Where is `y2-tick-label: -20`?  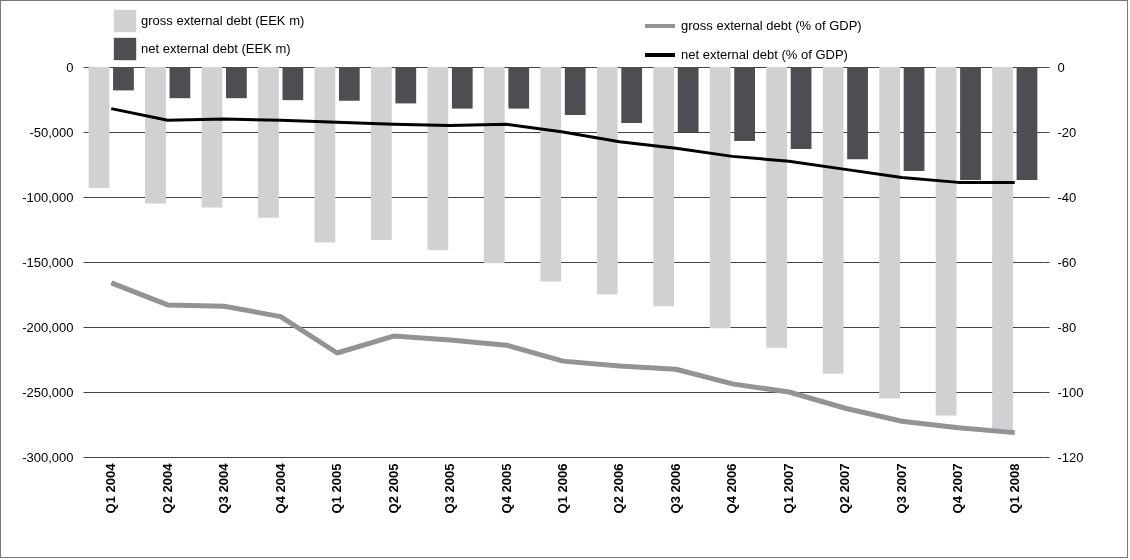 y2-tick-label: -20 is located at coordinates (1067, 132).